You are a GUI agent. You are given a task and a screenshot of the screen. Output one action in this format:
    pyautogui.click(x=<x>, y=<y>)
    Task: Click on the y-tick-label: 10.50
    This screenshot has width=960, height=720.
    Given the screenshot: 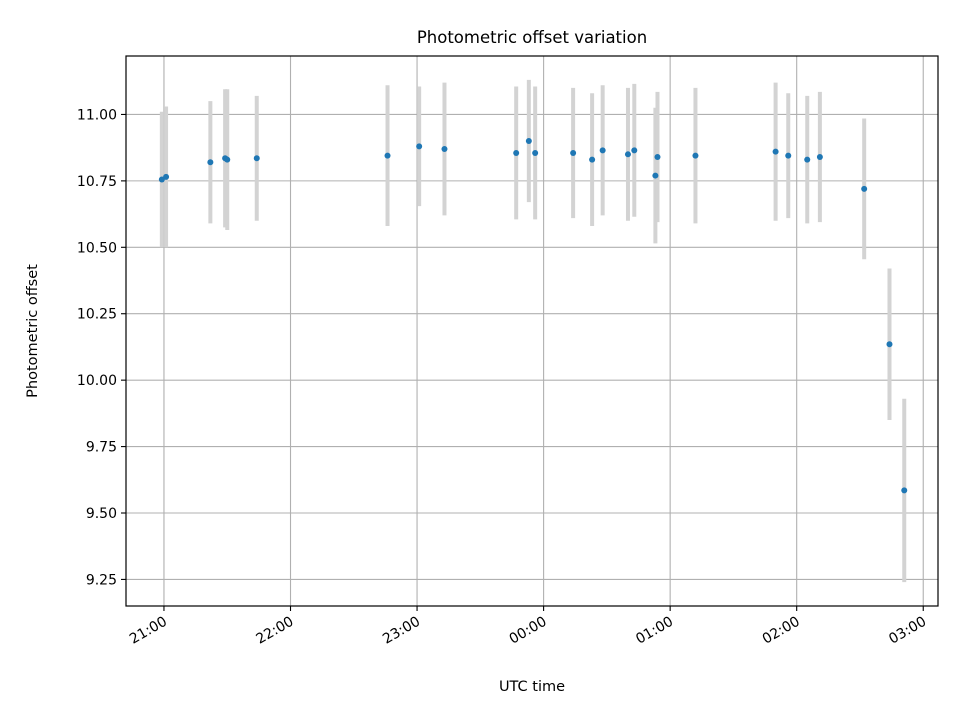 What is the action you would take?
    pyautogui.click(x=97, y=248)
    